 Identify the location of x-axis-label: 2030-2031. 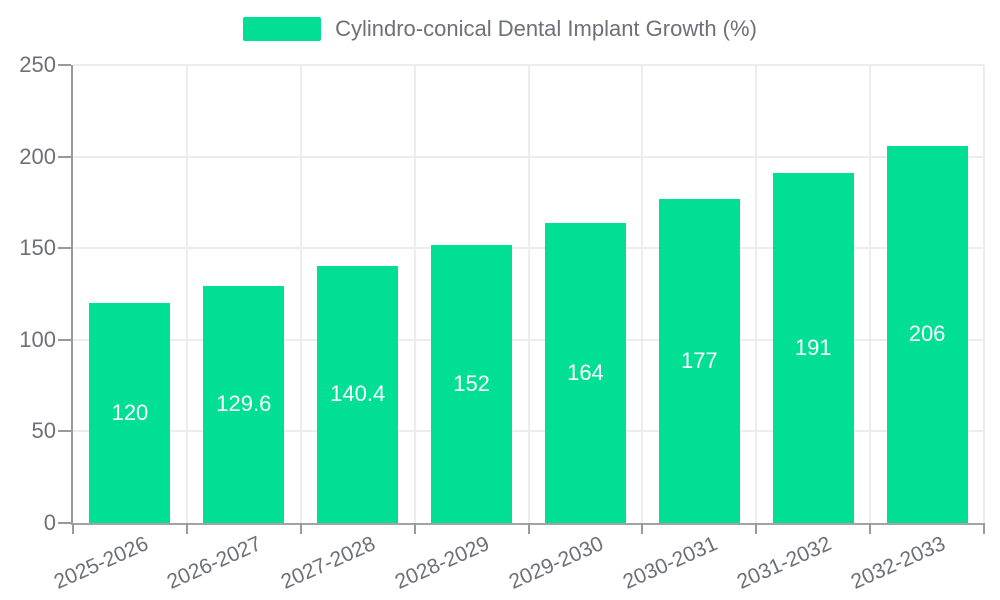
(670, 563).